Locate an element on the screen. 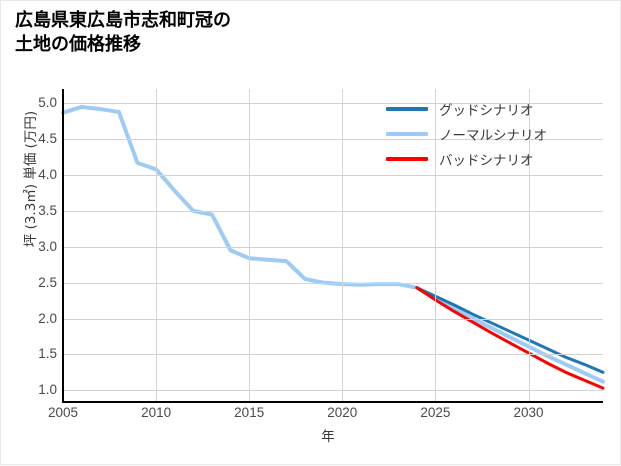  x-tick-label: 2005 is located at coordinates (63, 412).